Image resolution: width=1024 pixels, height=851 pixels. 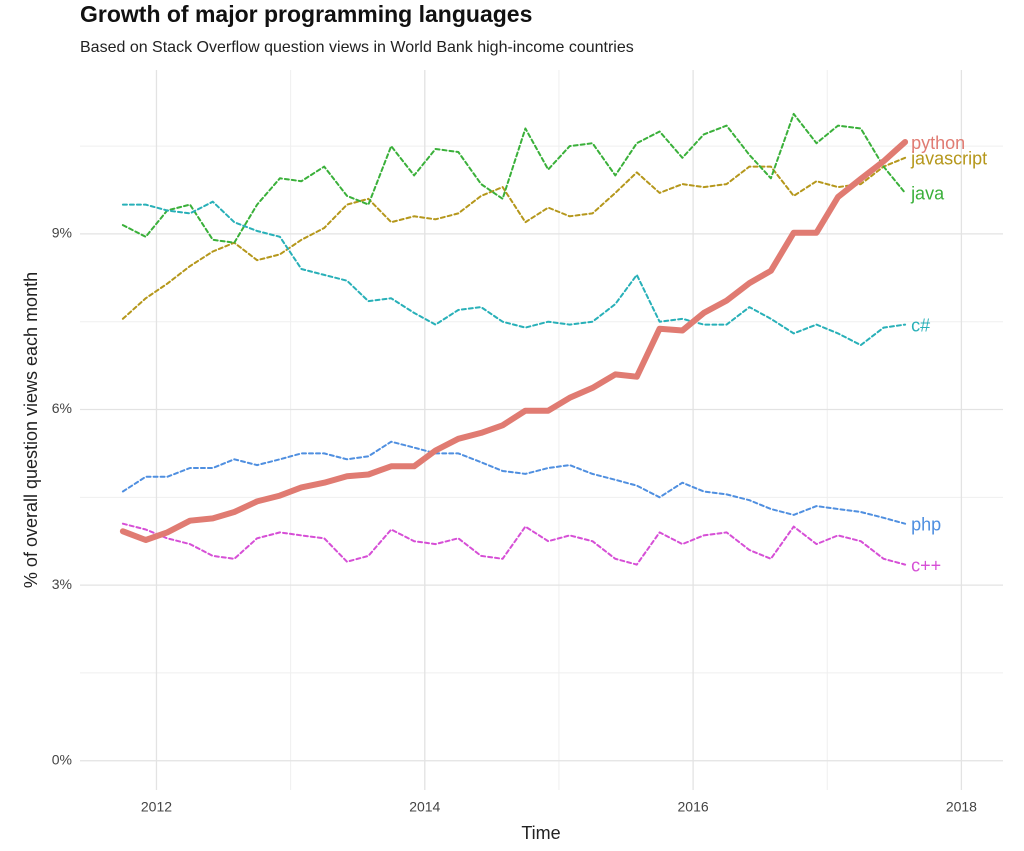 What do you see at coordinates (920, 325) in the screenshot?
I see `series-label: c#` at bounding box center [920, 325].